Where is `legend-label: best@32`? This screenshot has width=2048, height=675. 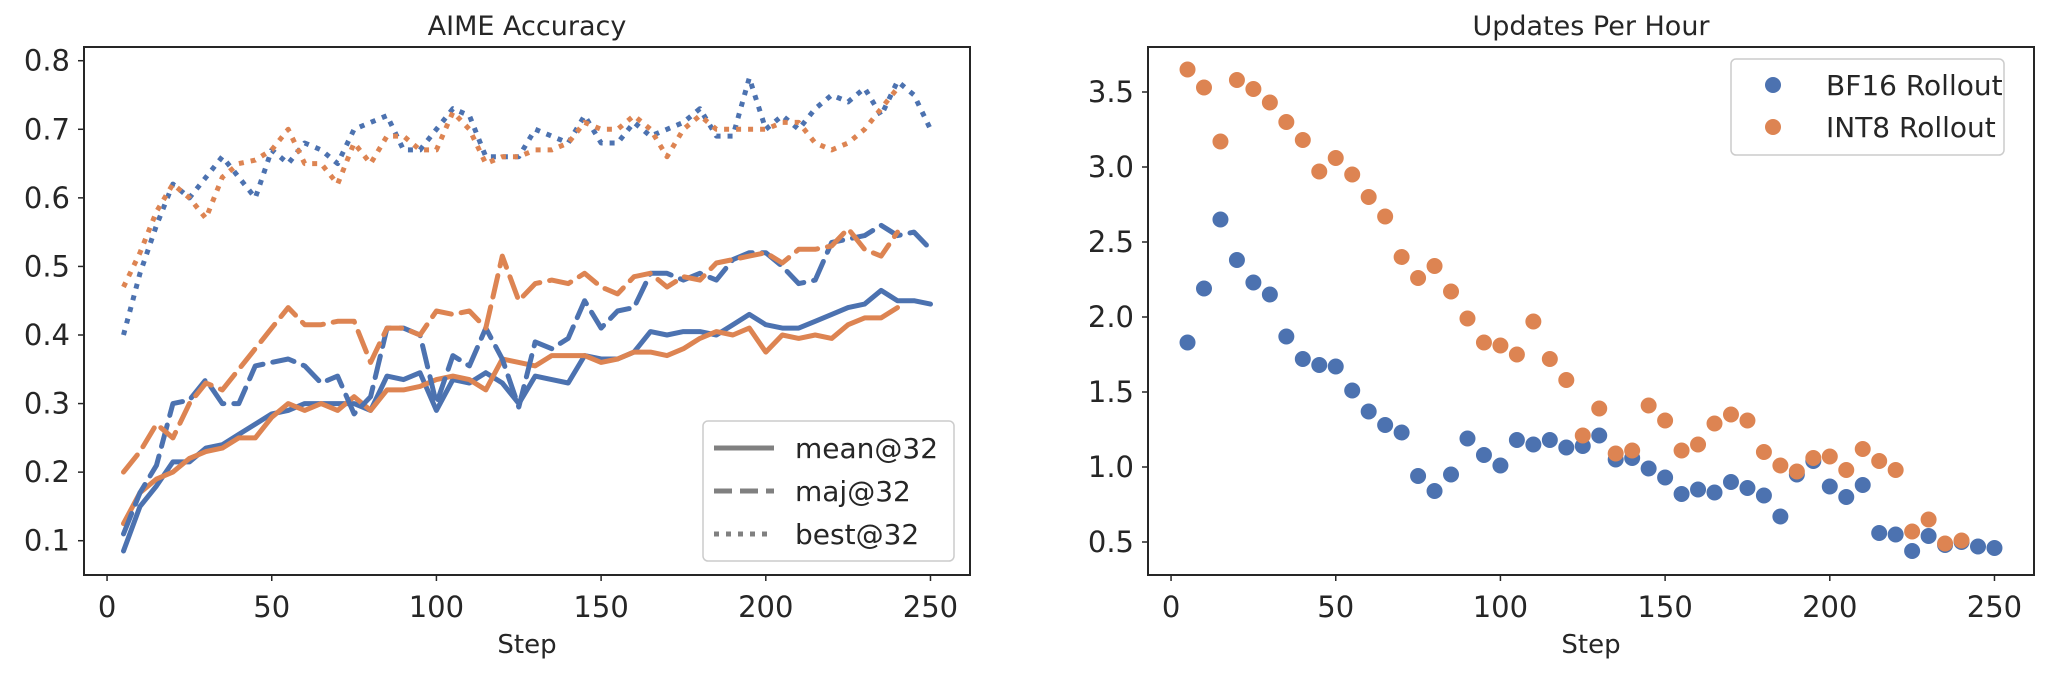
legend-label: best@32 is located at coordinates (857, 534).